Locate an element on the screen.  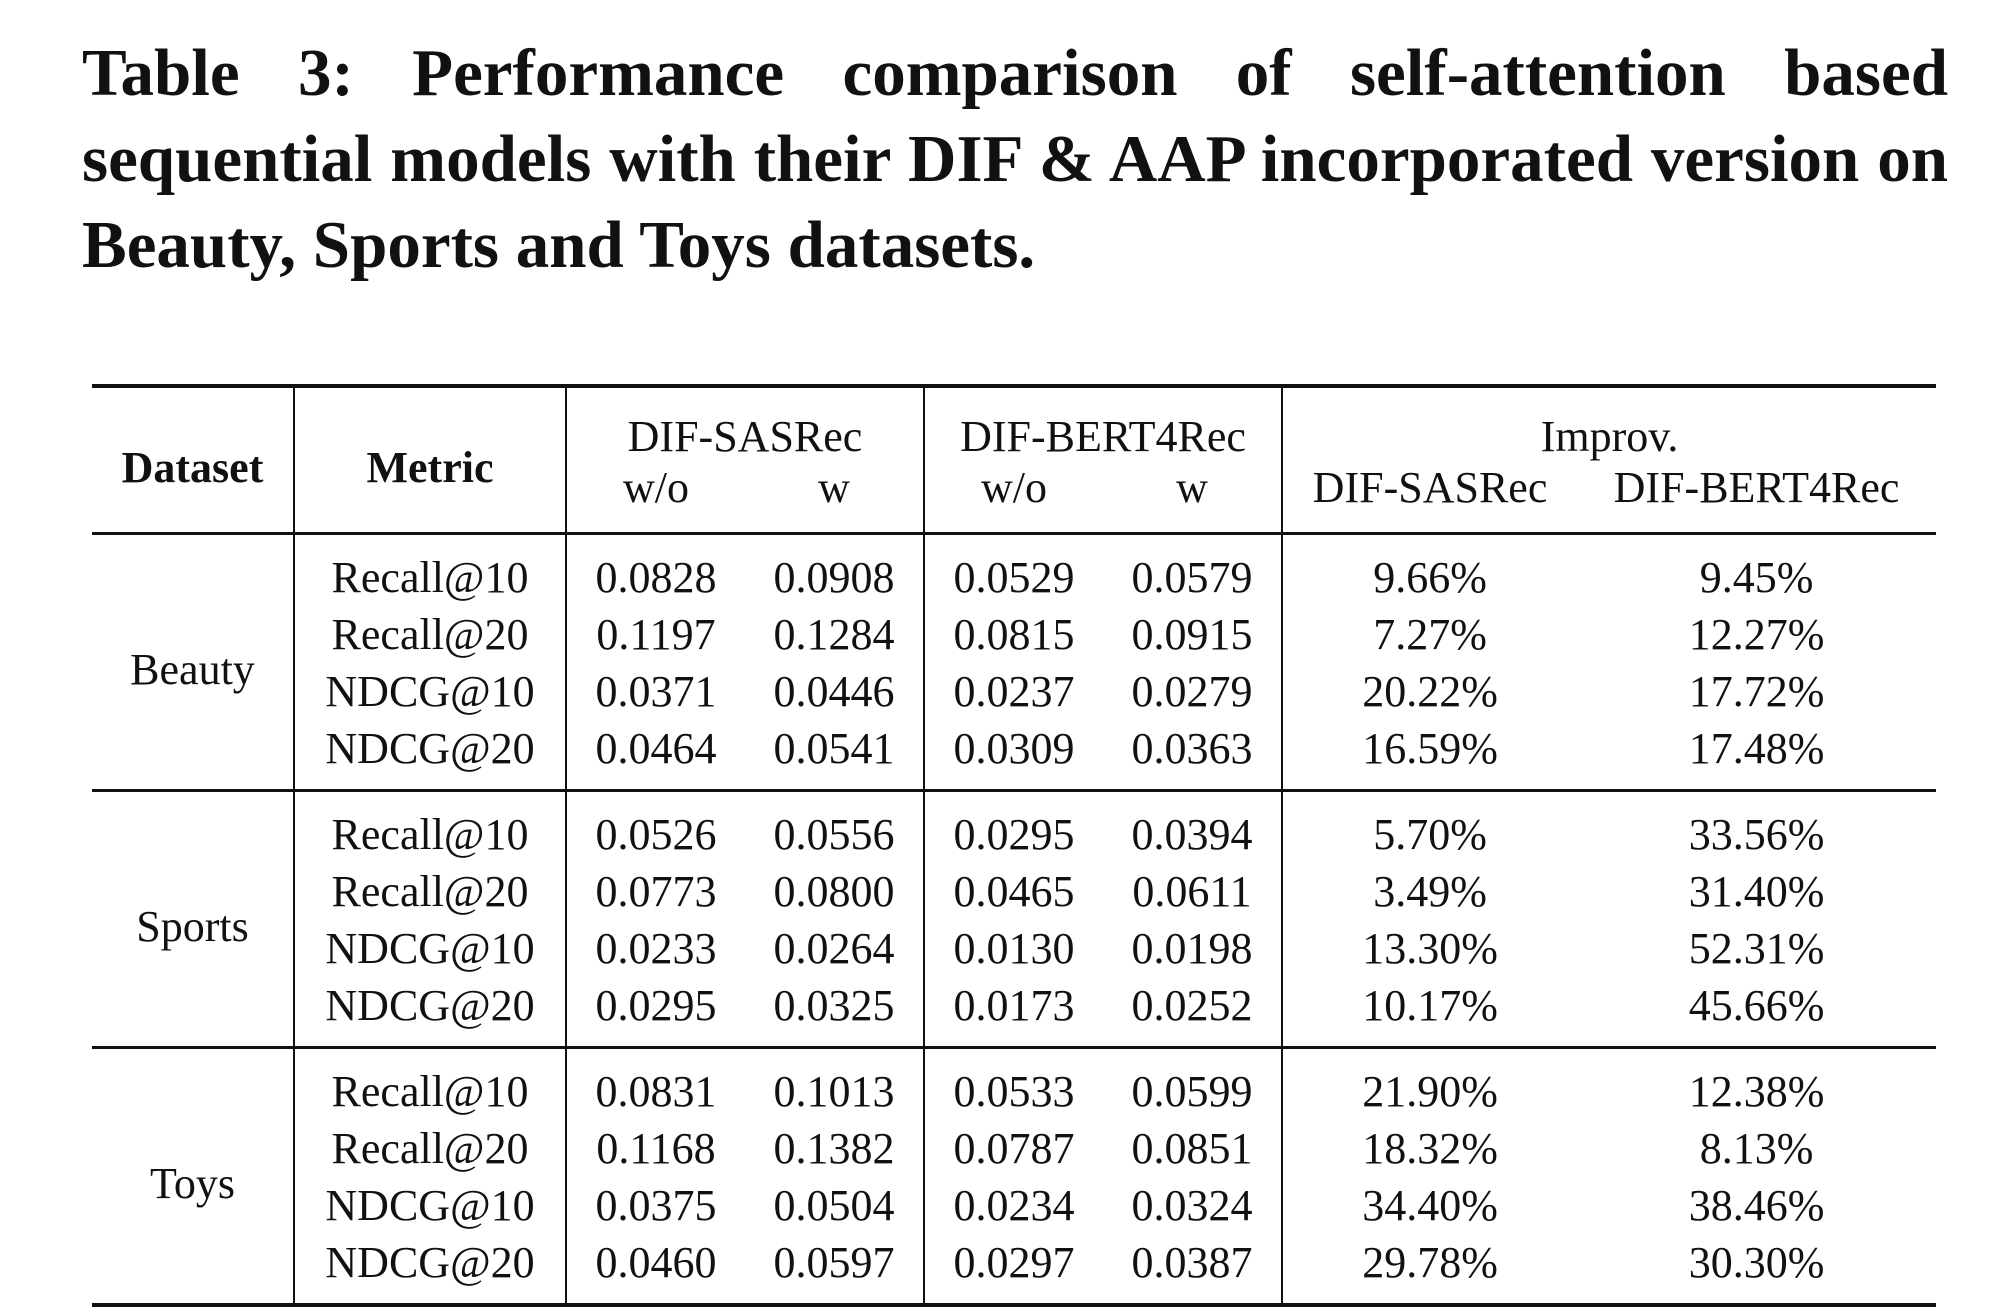
header-metric: Metric is located at coordinates (430, 460).